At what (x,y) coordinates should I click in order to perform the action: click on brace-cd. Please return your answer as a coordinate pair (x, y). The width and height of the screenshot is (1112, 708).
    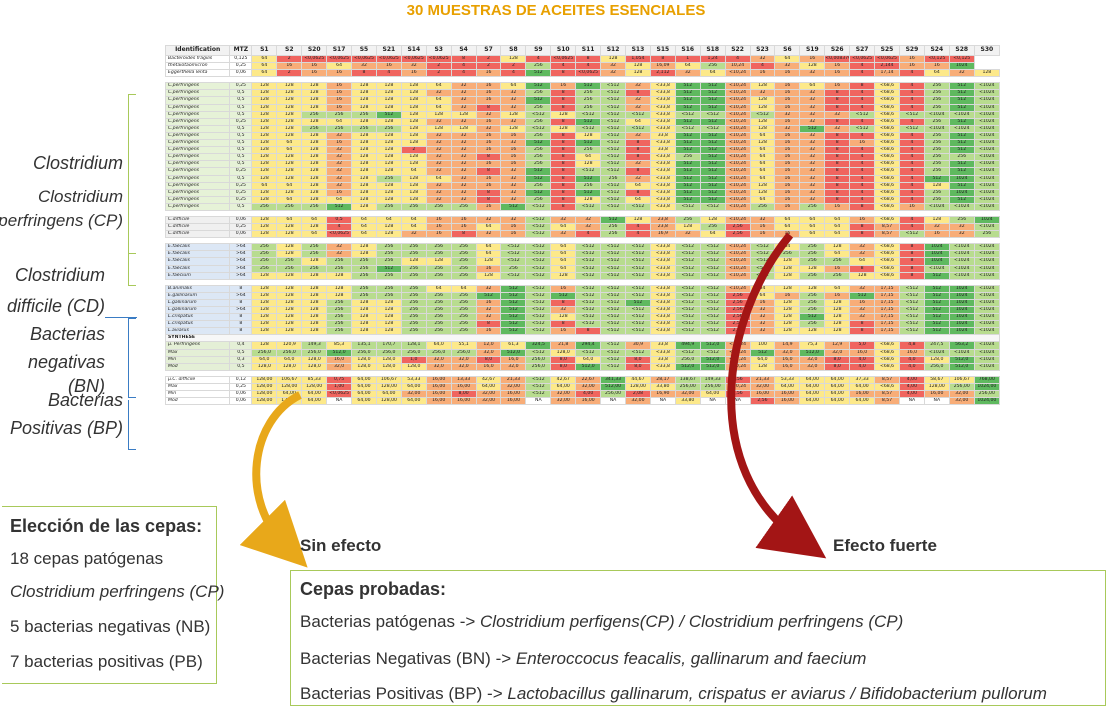
    Looking at the image, I should click on (121, 305).